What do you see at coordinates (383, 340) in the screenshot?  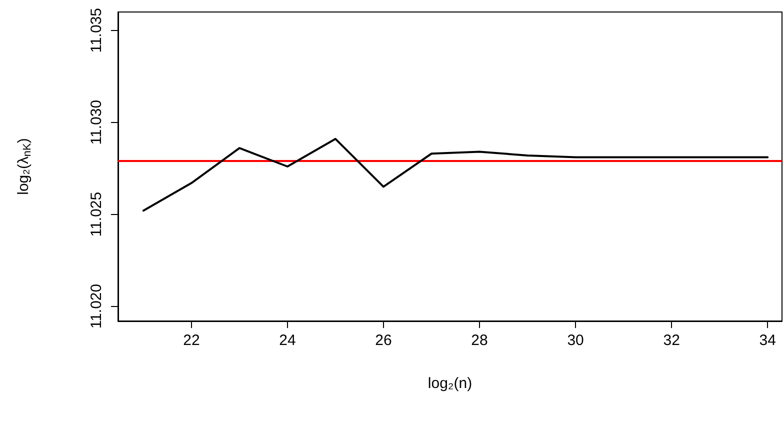 I see `x-tick-label: 26` at bounding box center [383, 340].